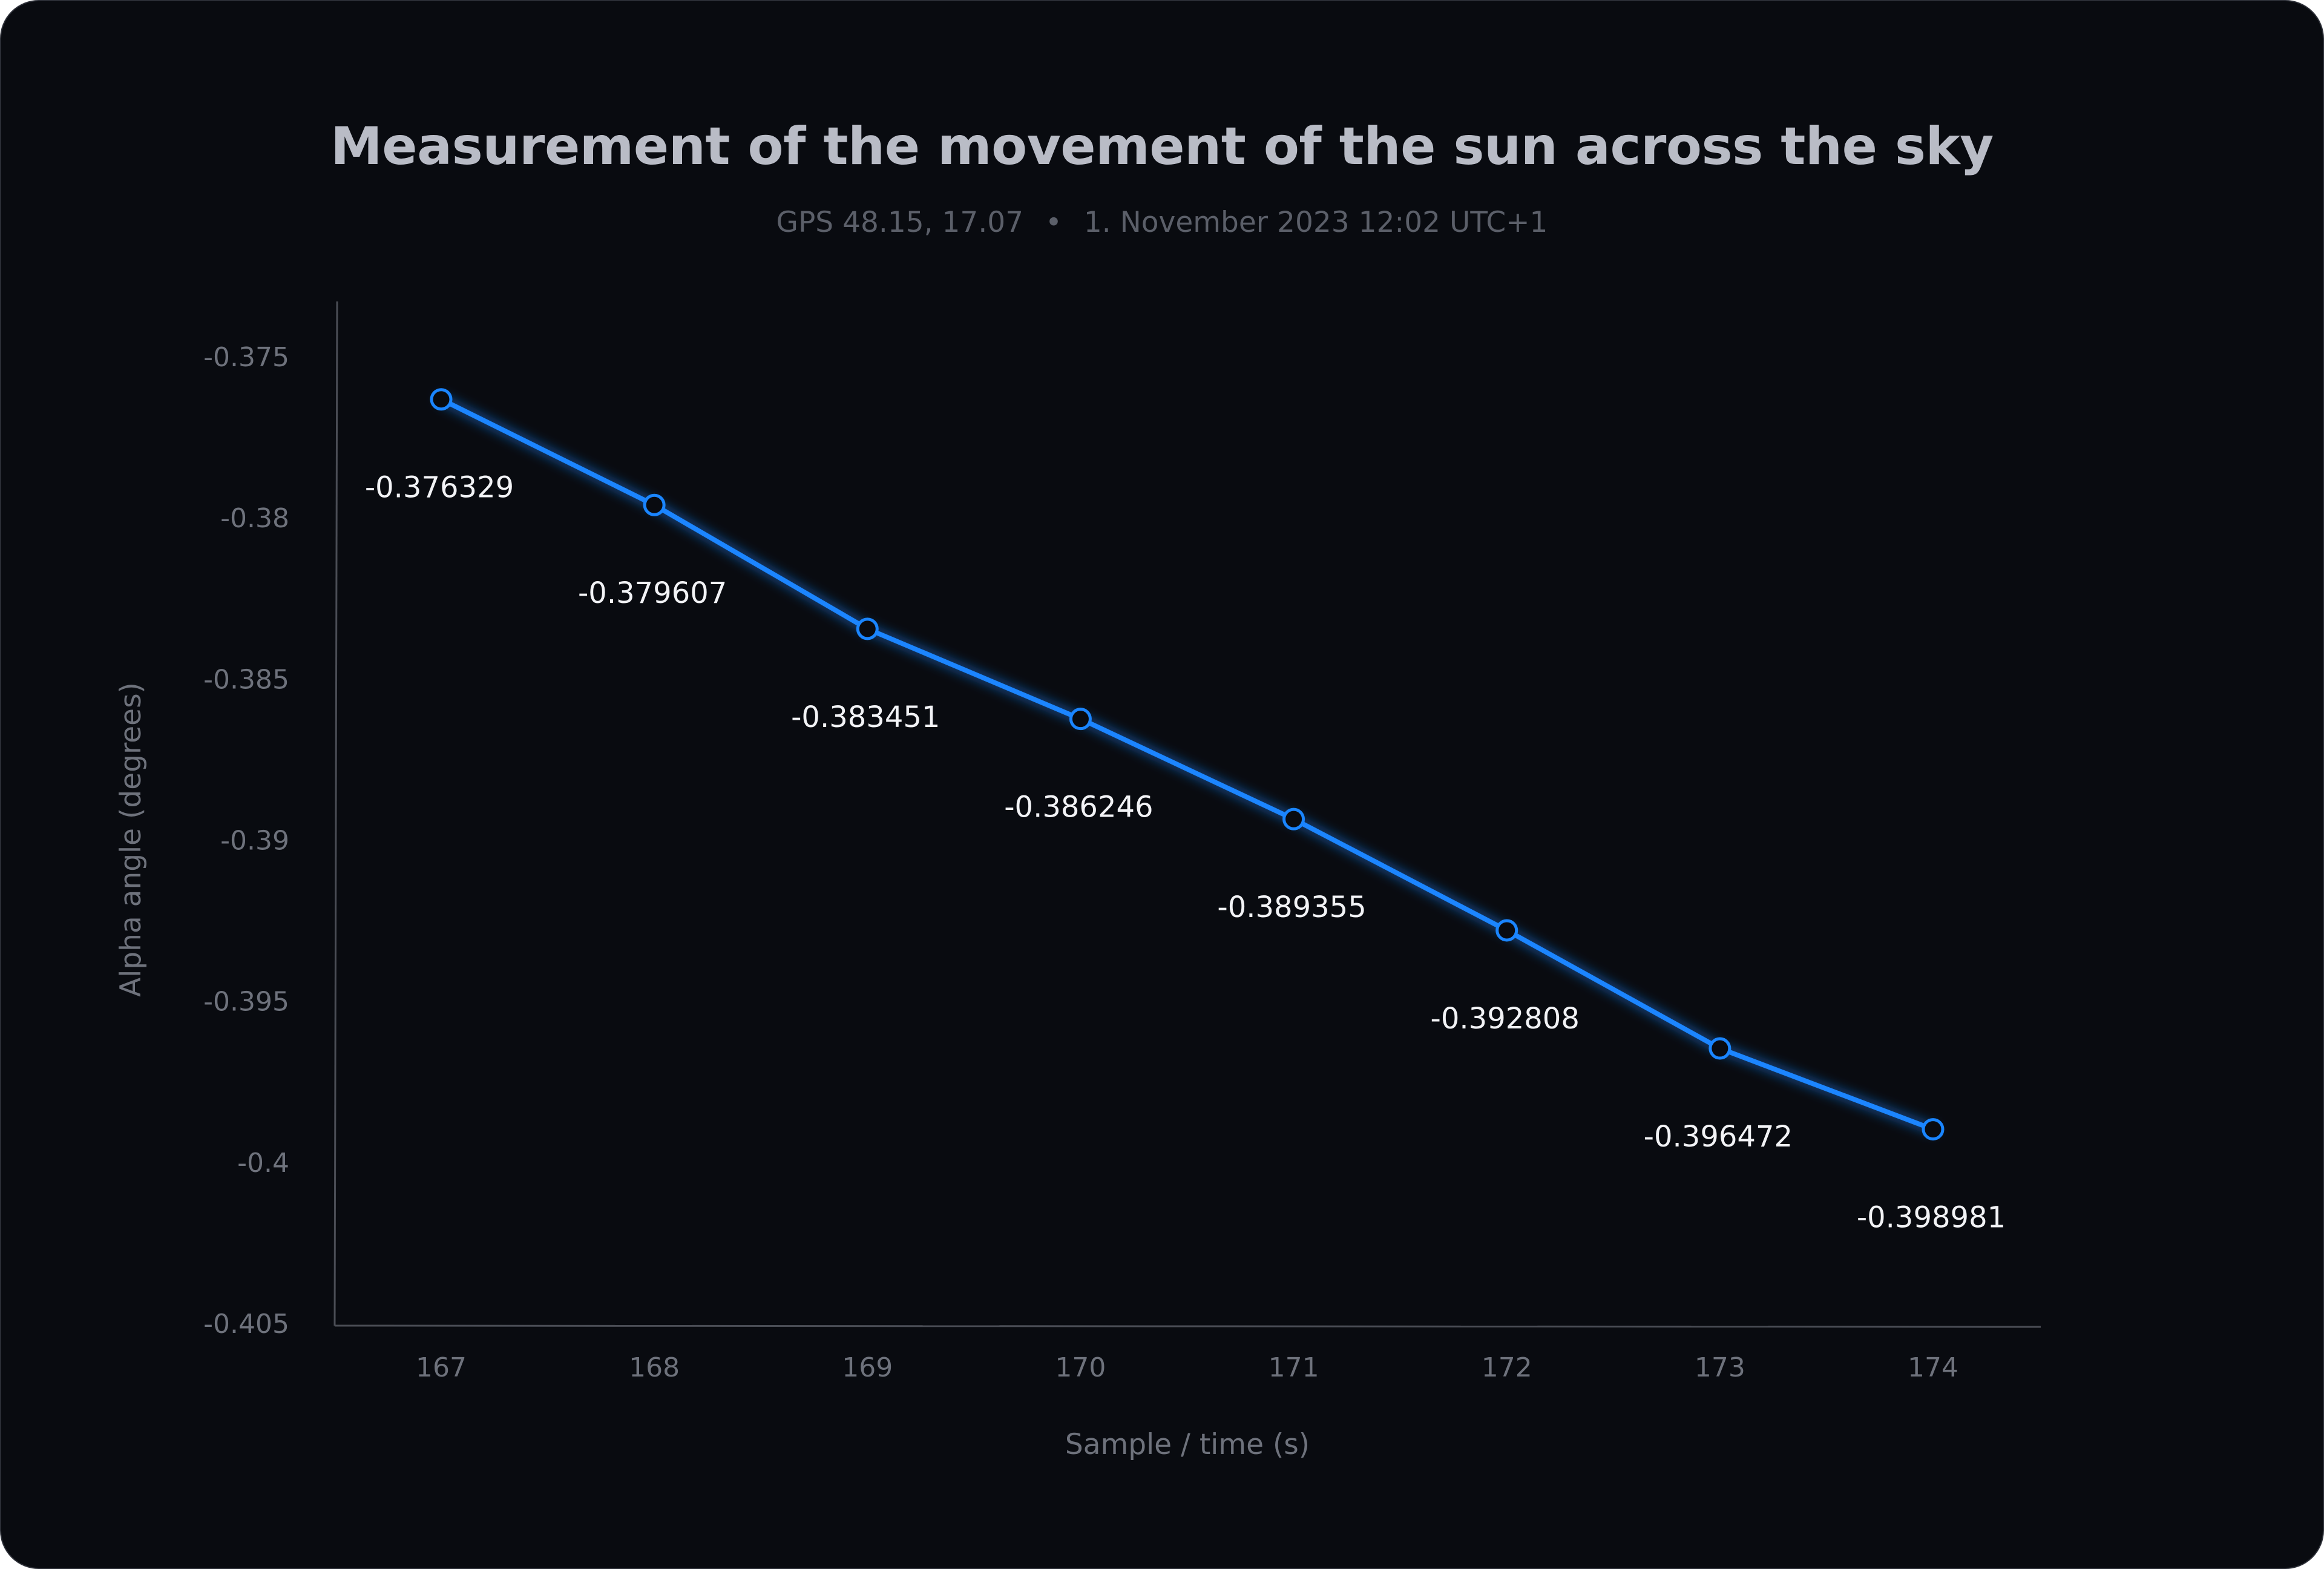  Describe the element at coordinates (867, 1367) in the screenshot. I see `x-tick-label: 169` at that location.